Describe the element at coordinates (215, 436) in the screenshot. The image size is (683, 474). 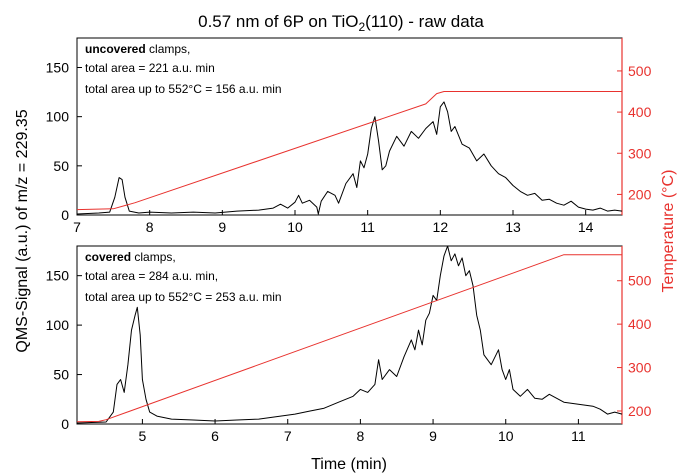
I see `x-tick-label: 6` at that location.